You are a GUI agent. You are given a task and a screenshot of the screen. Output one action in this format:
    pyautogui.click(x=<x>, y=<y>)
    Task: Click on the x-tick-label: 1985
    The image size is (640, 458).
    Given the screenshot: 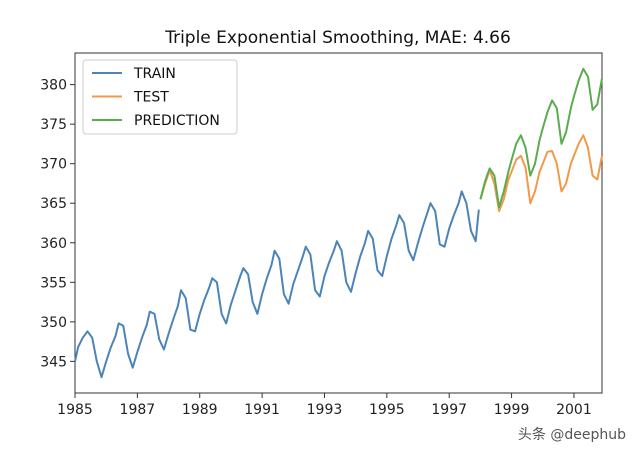 What is the action you would take?
    pyautogui.click(x=75, y=410)
    